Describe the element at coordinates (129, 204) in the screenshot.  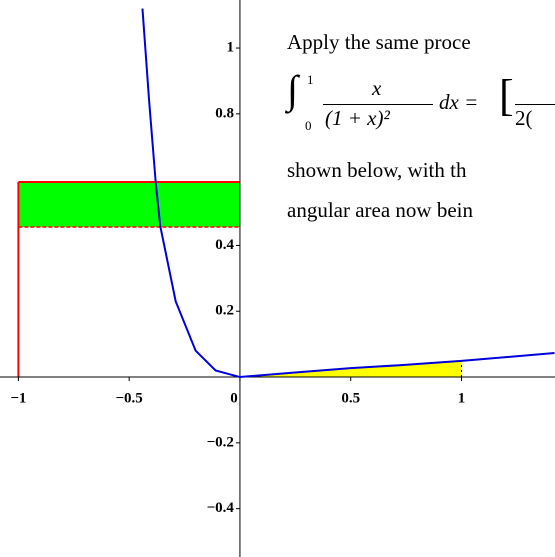
I see `green-rect` at that location.